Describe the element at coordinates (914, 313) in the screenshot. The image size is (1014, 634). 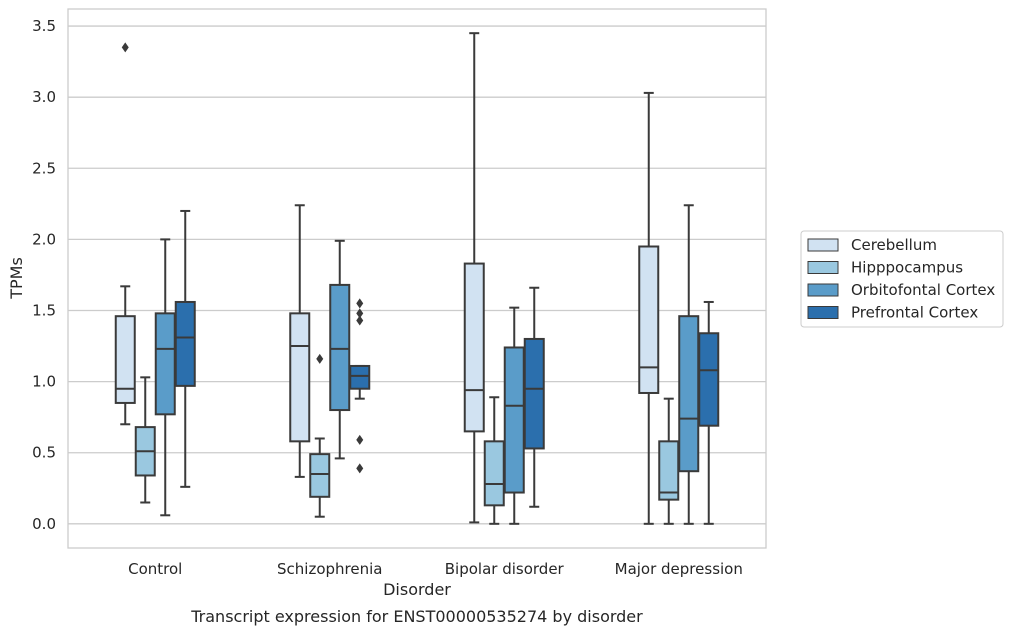
I see `legend-label: Prefrontal Cortex` at that location.